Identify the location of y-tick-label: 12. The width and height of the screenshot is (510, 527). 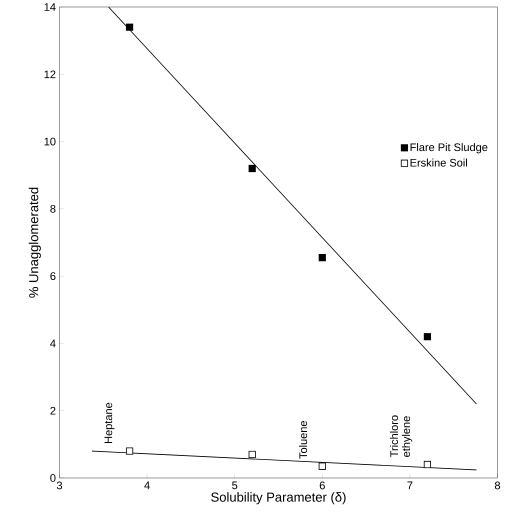
(50, 74).